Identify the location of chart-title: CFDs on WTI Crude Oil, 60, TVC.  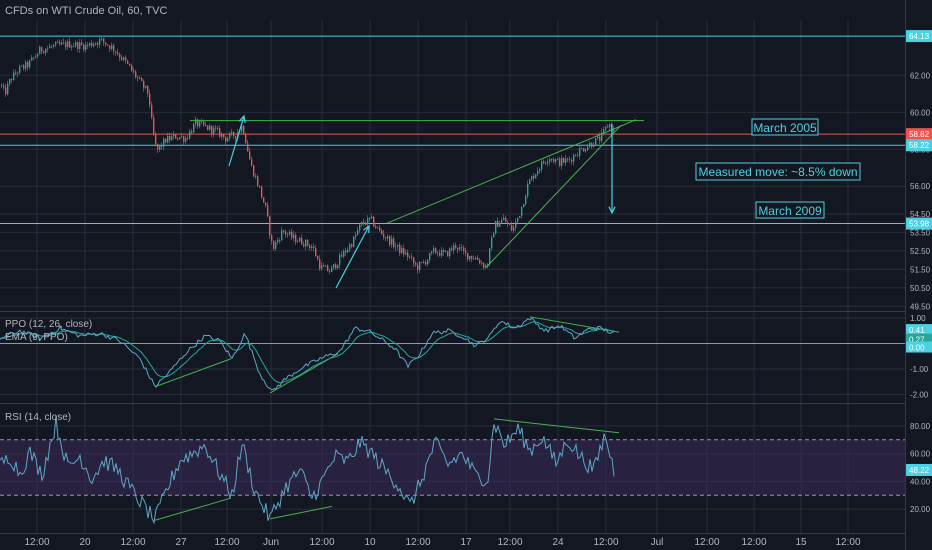
(86, 11).